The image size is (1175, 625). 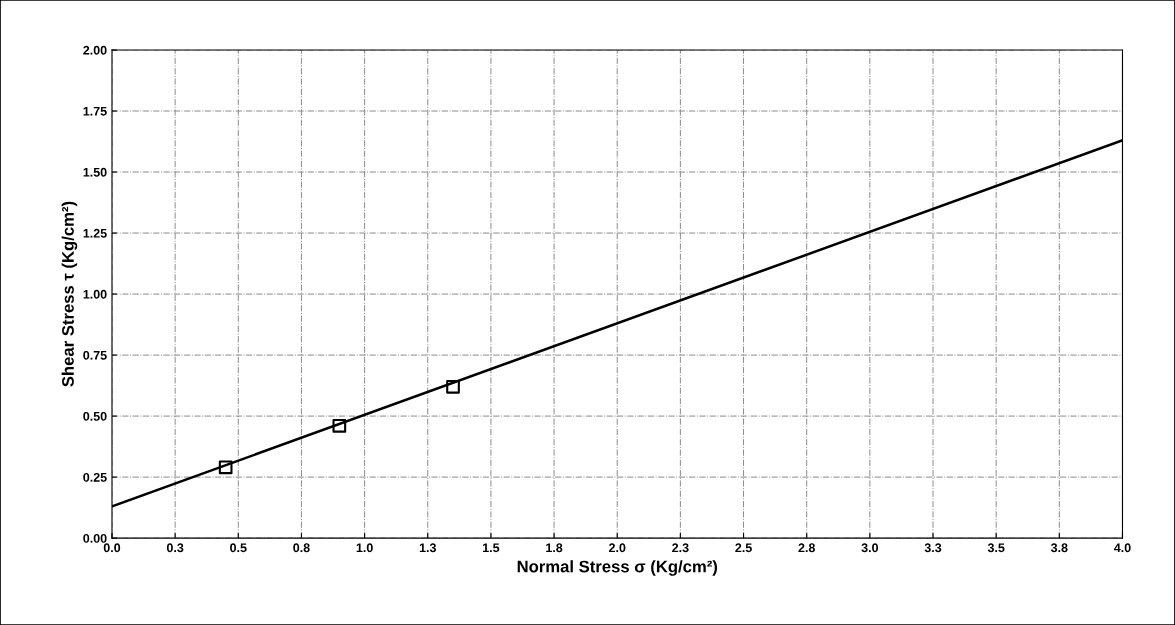 I want to click on x-tick-label: 0.0, so click(x=112, y=548).